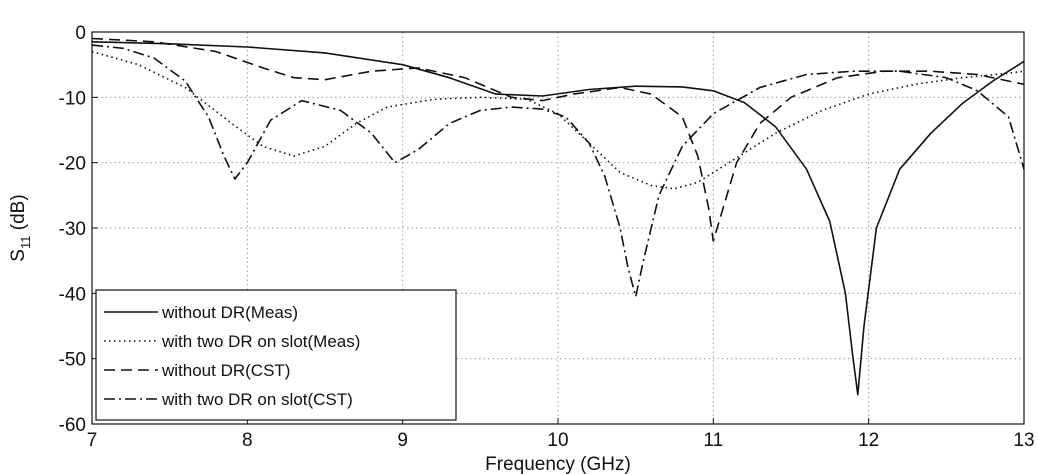 The width and height of the screenshot is (1038, 474). I want to click on legend-label-1: without DR(Meas), so click(229, 312).